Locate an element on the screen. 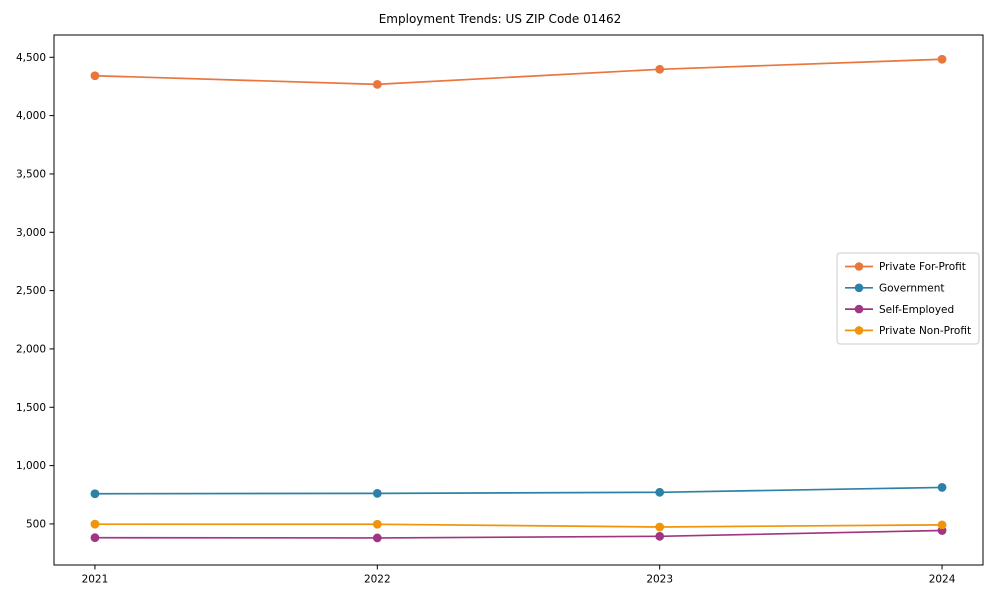  y-tick-label: 2,500 is located at coordinates (31, 291).